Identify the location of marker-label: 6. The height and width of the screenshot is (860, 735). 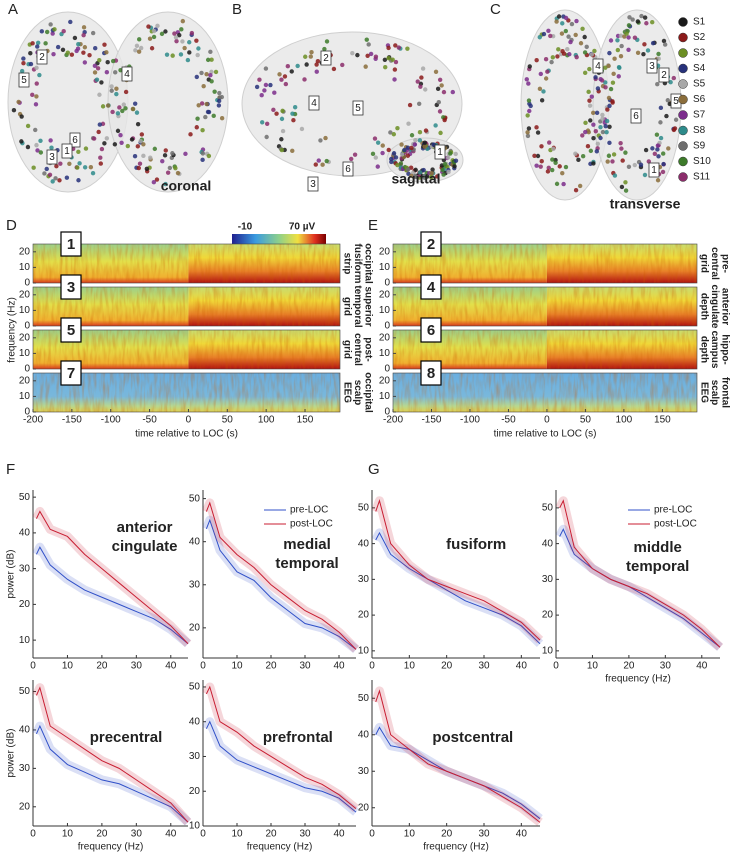
(636, 116).